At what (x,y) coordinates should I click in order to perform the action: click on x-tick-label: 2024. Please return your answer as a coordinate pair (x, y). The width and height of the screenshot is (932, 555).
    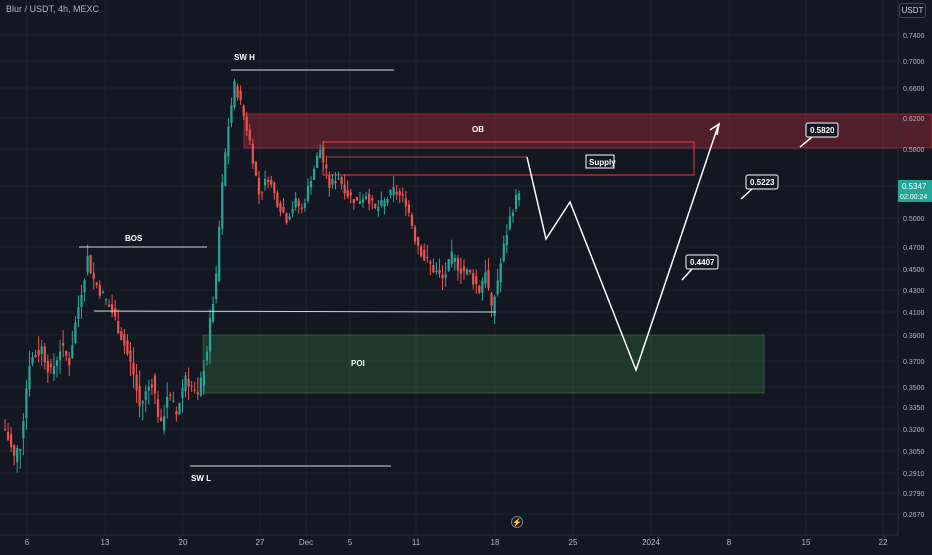
    Looking at the image, I should click on (651, 542).